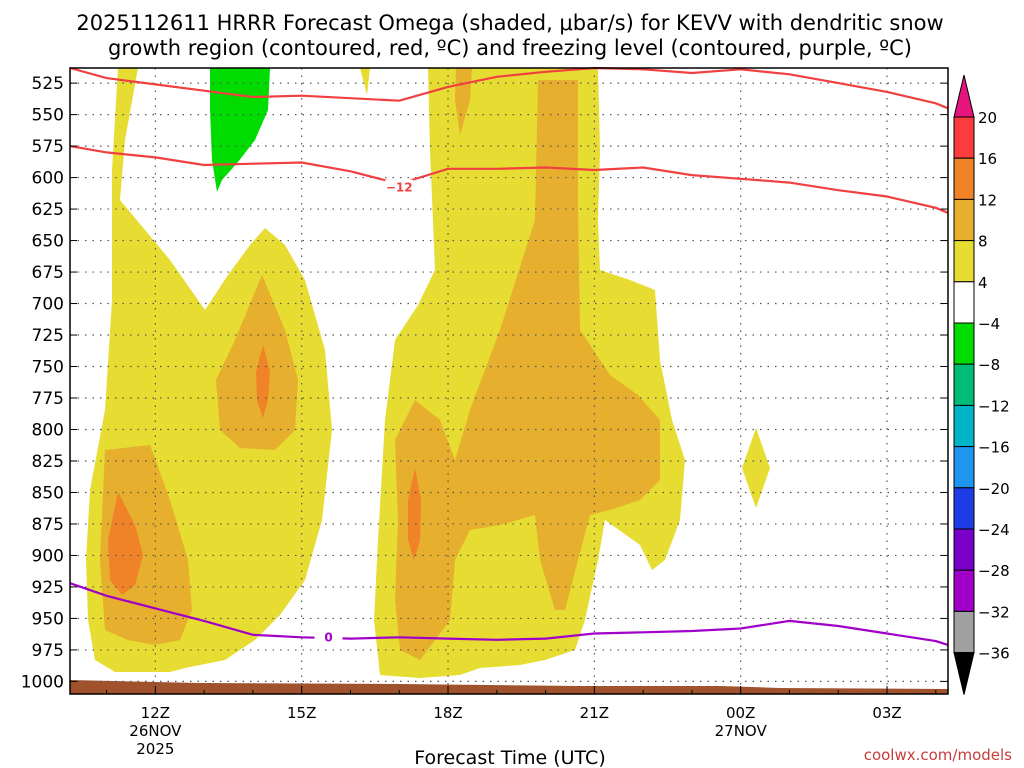 The image size is (1024, 768). What do you see at coordinates (740, 713) in the screenshot?
I see `x-tick-label: 00Z` at bounding box center [740, 713].